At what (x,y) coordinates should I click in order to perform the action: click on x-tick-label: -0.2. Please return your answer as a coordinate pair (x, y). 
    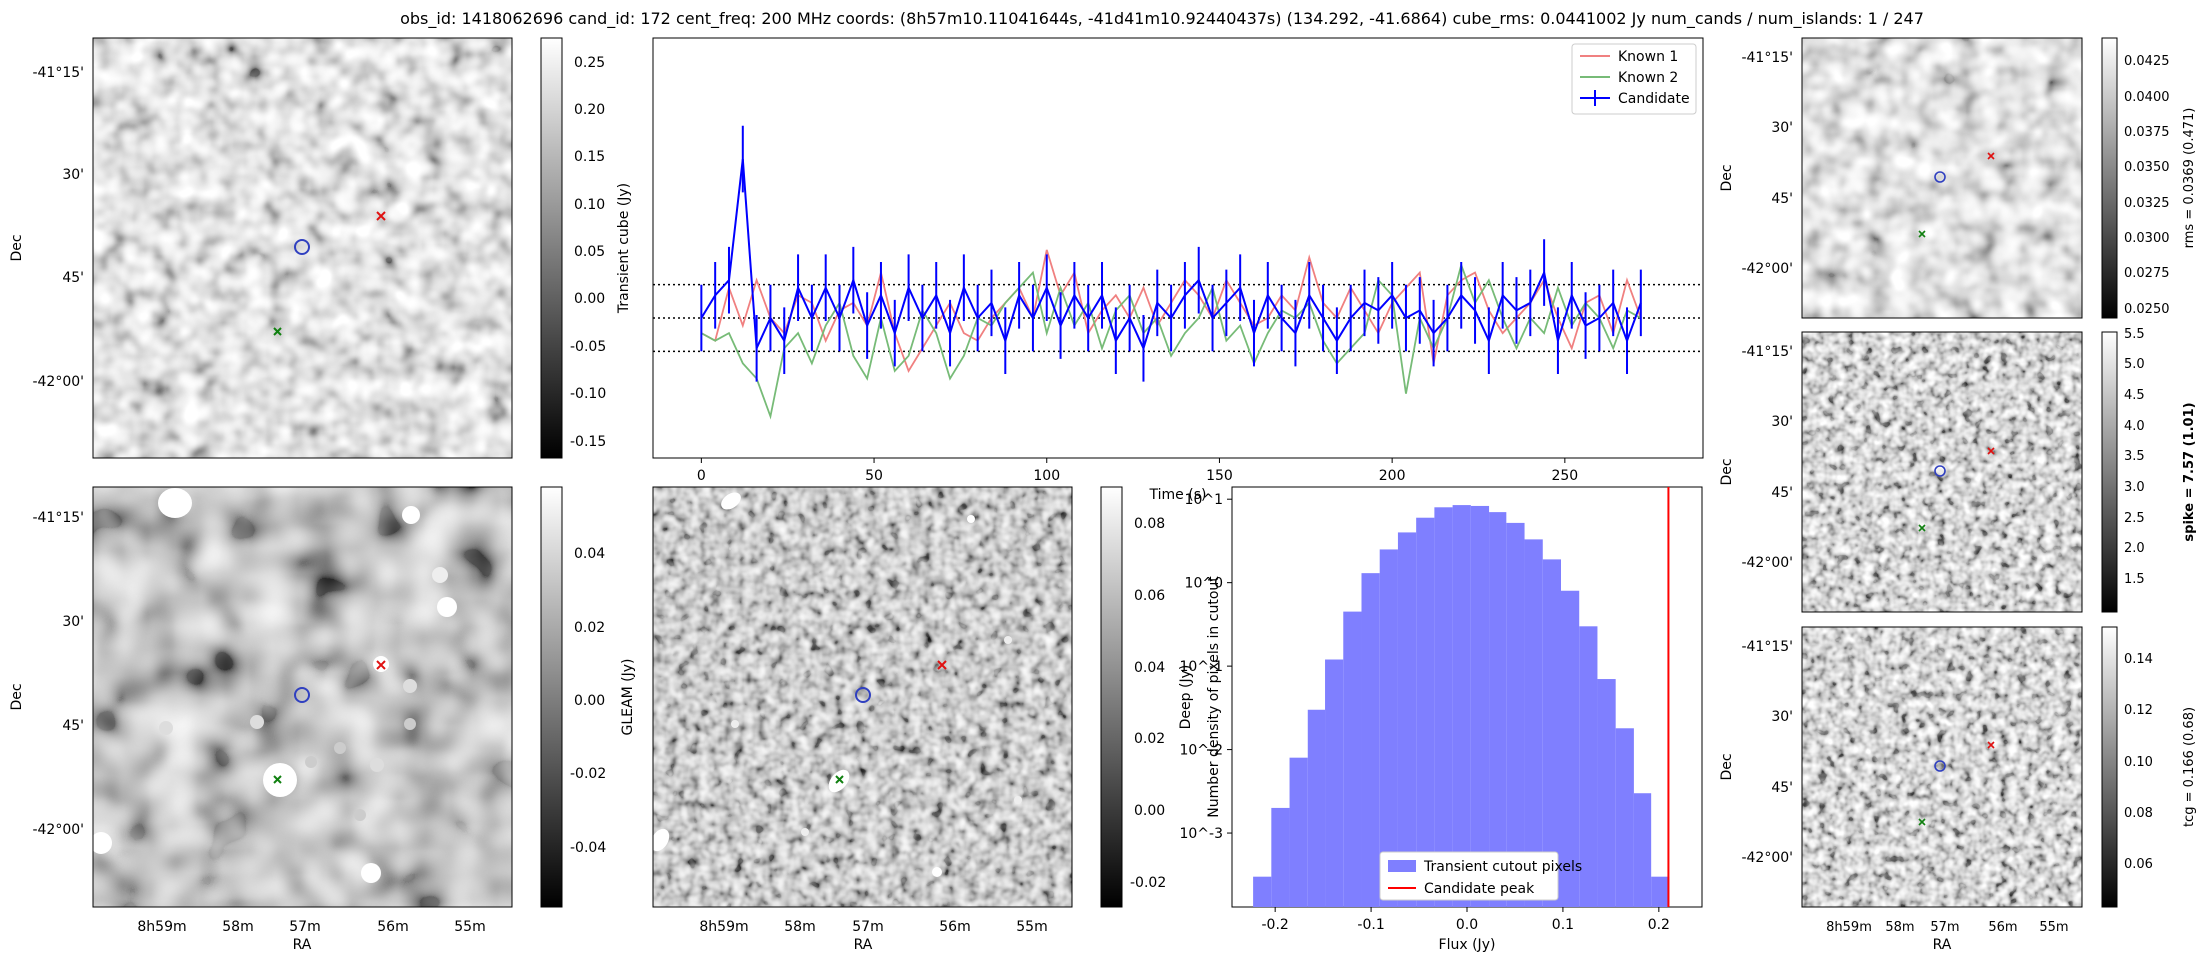
    Looking at the image, I should click on (1274, 925).